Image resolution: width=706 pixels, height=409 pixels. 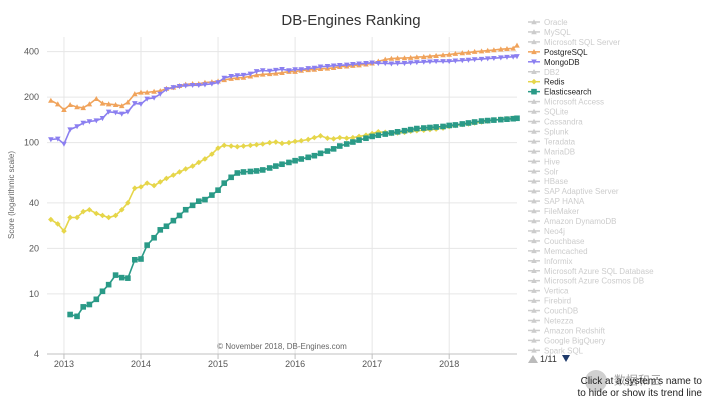 I want to click on legend-marker-filemaker, so click(x=534, y=211).